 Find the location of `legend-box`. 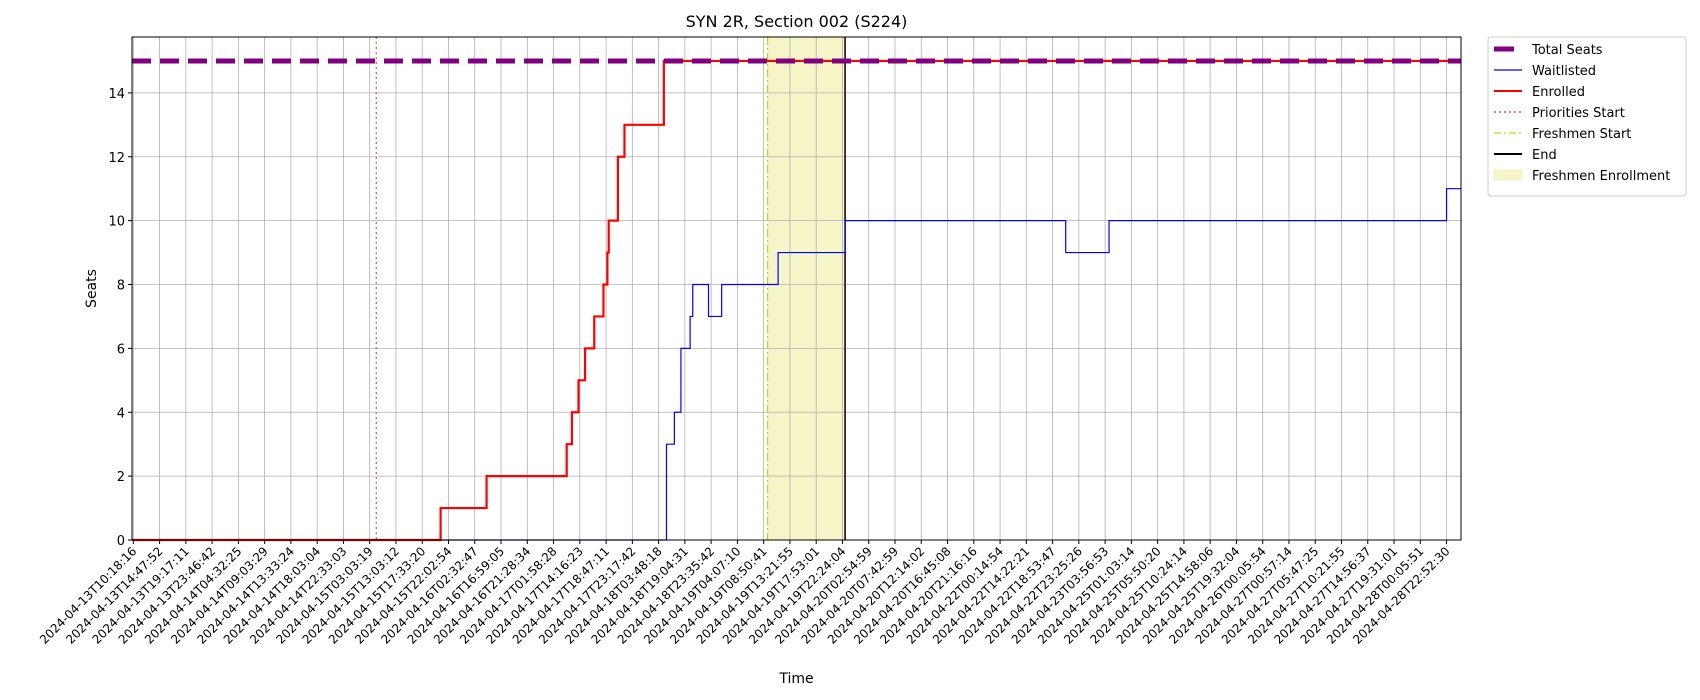

legend-box is located at coordinates (1587, 116).